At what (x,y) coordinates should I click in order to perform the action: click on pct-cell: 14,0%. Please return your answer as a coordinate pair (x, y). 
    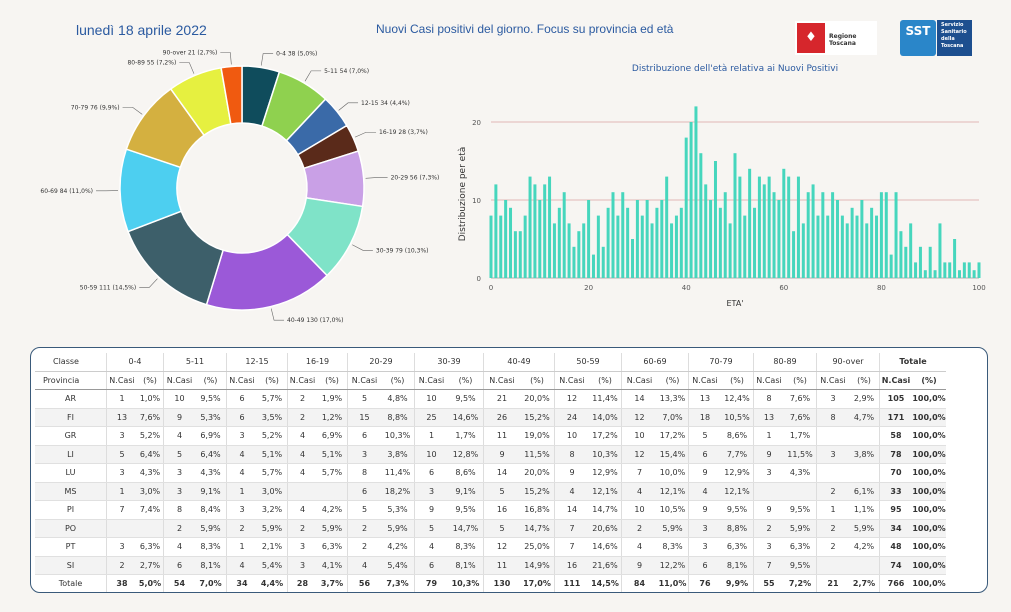
    Looking at the image, I should click on (605, 417).